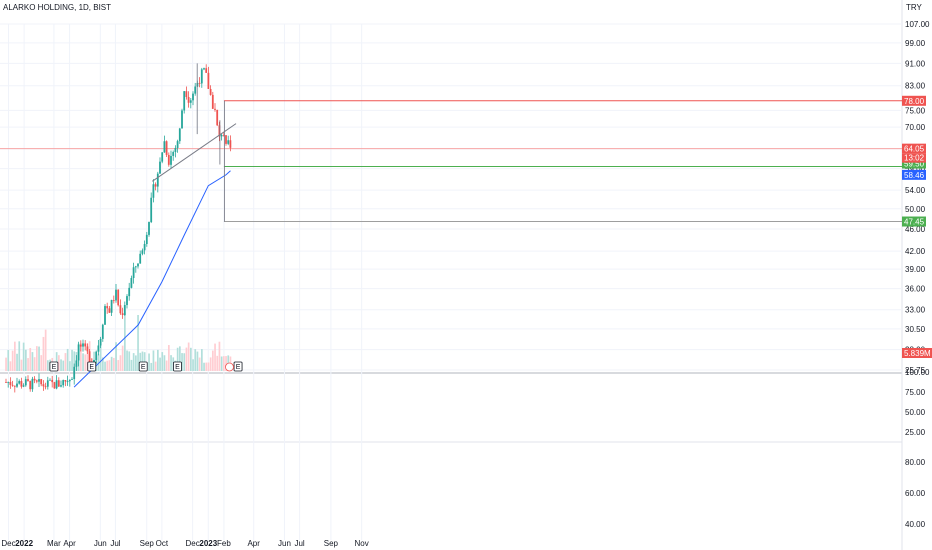 The height and width of the screenshot is (550, 932). I want to click on ma-layer, so click(152, 279).